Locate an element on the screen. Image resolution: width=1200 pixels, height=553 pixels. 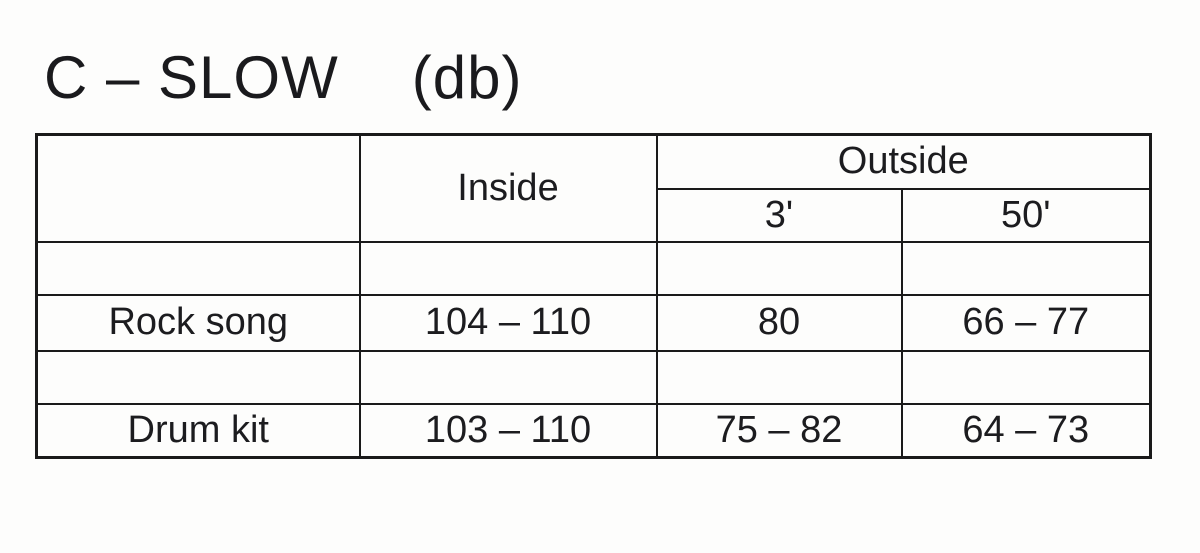
outside-50ft-value-cell: 66 – 77 is located at coordinates (1026, 322).